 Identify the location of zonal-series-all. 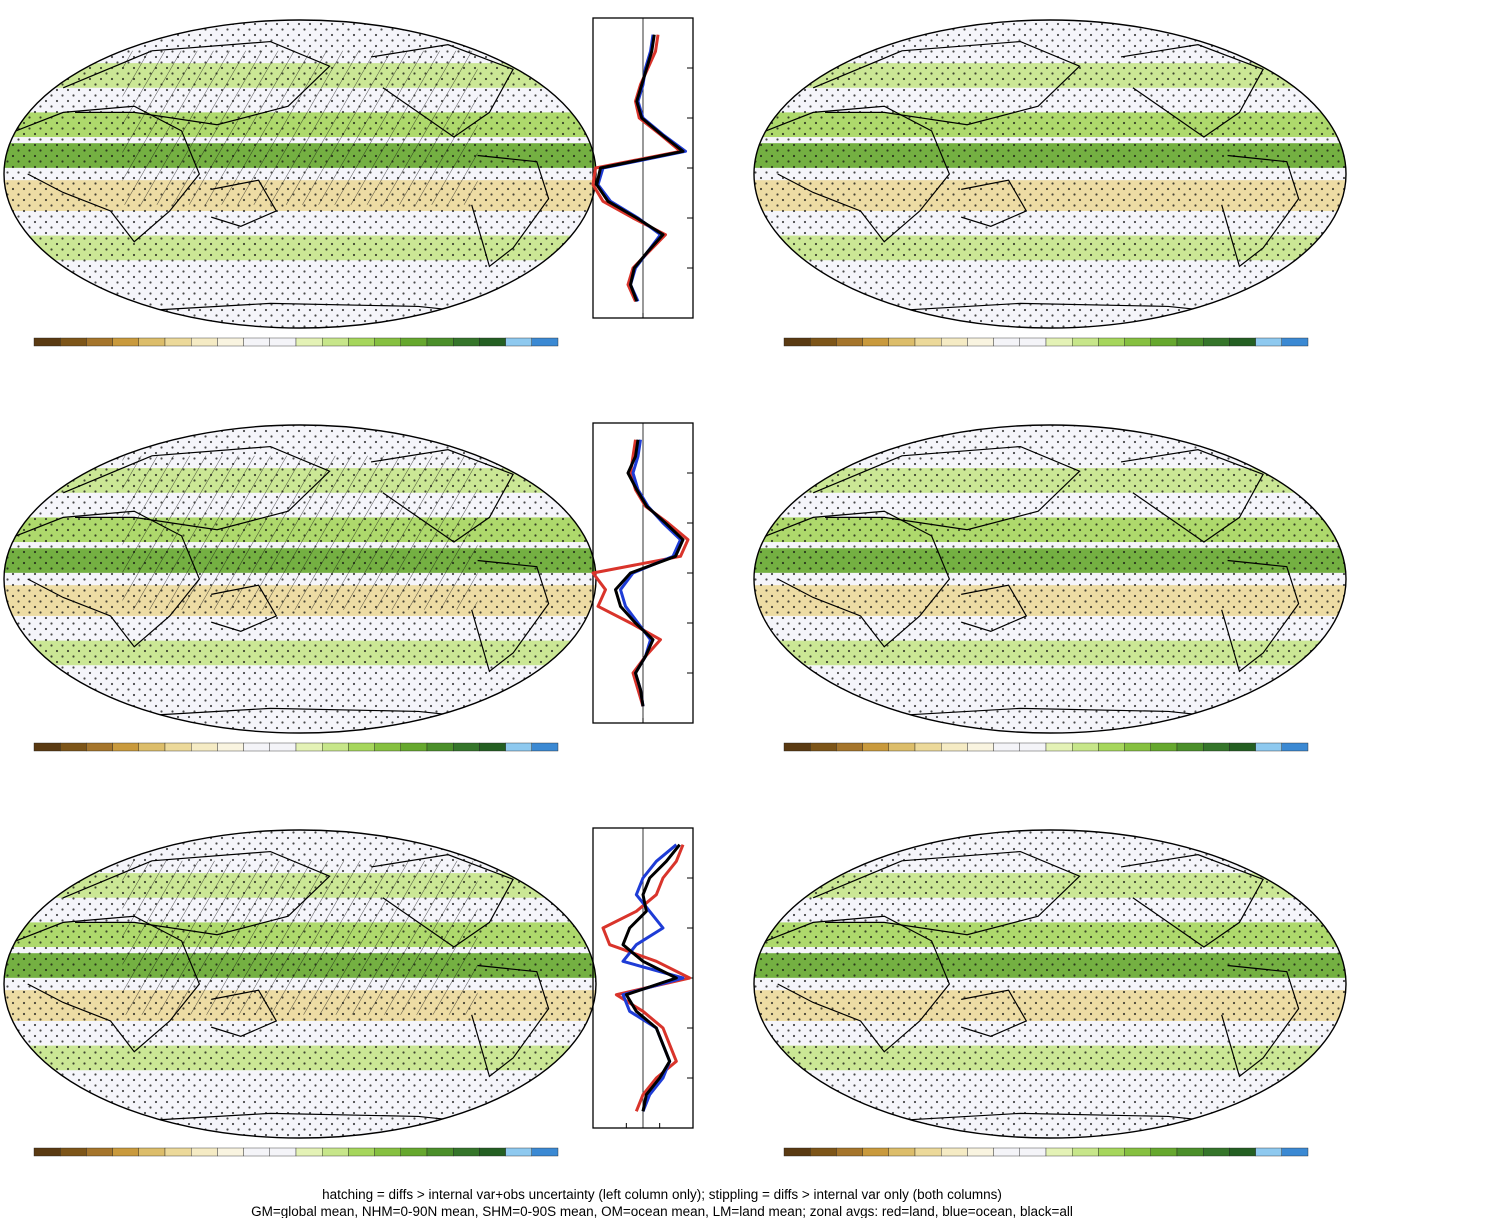
(651, 977).